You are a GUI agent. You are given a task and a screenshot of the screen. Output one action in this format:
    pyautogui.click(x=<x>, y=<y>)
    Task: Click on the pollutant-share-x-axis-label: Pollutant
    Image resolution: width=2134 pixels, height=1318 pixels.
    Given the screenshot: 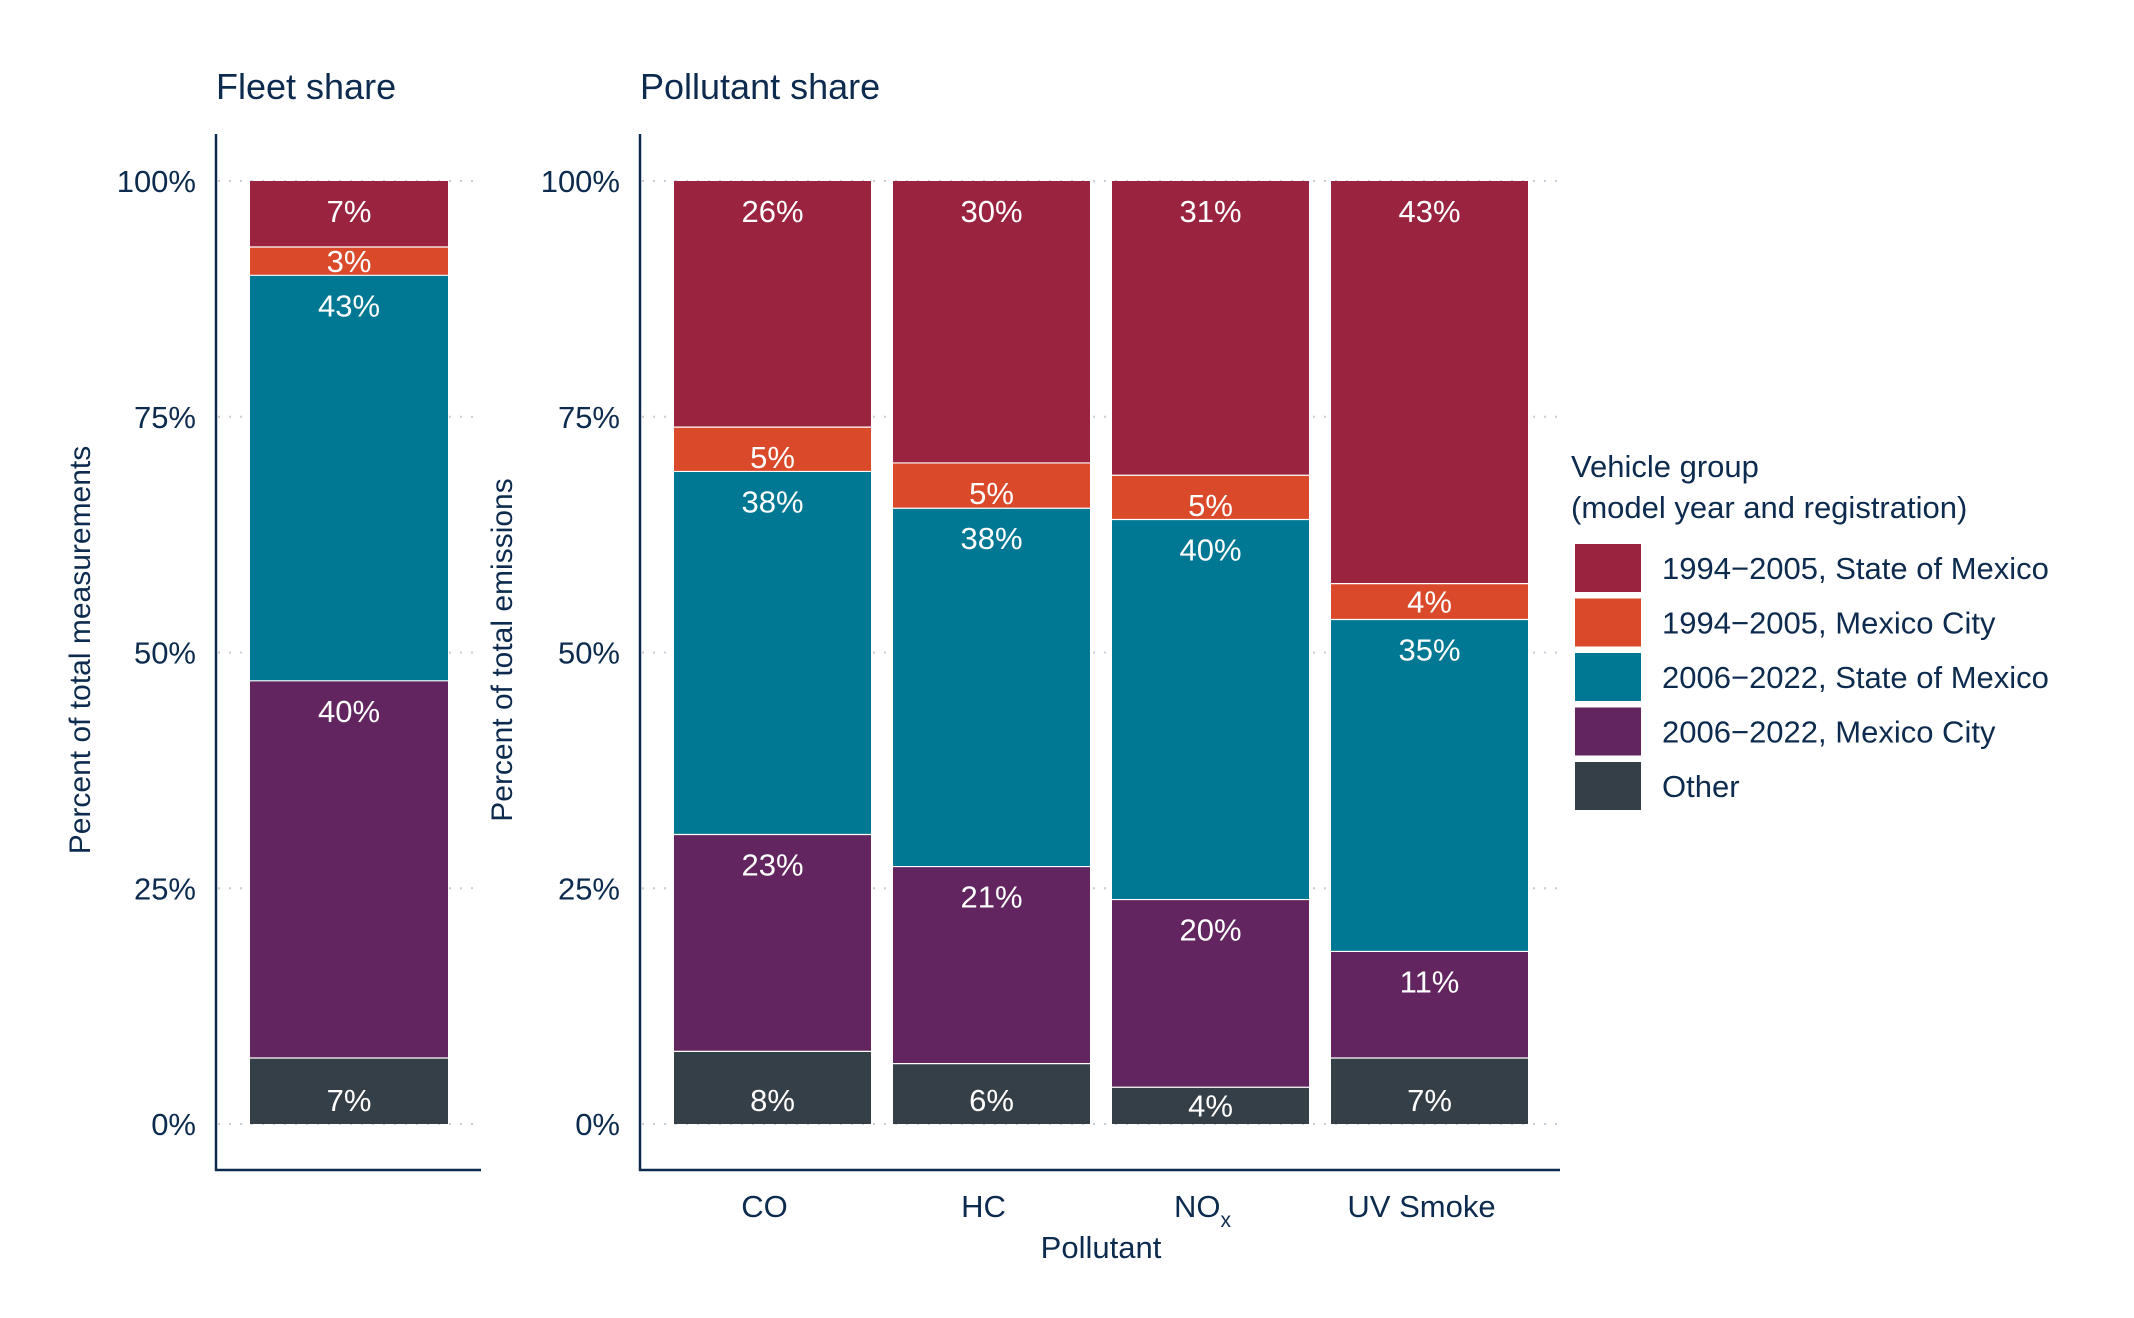 What is the action you would take?
    pyautogui.click(x=1101, y=1247)
    